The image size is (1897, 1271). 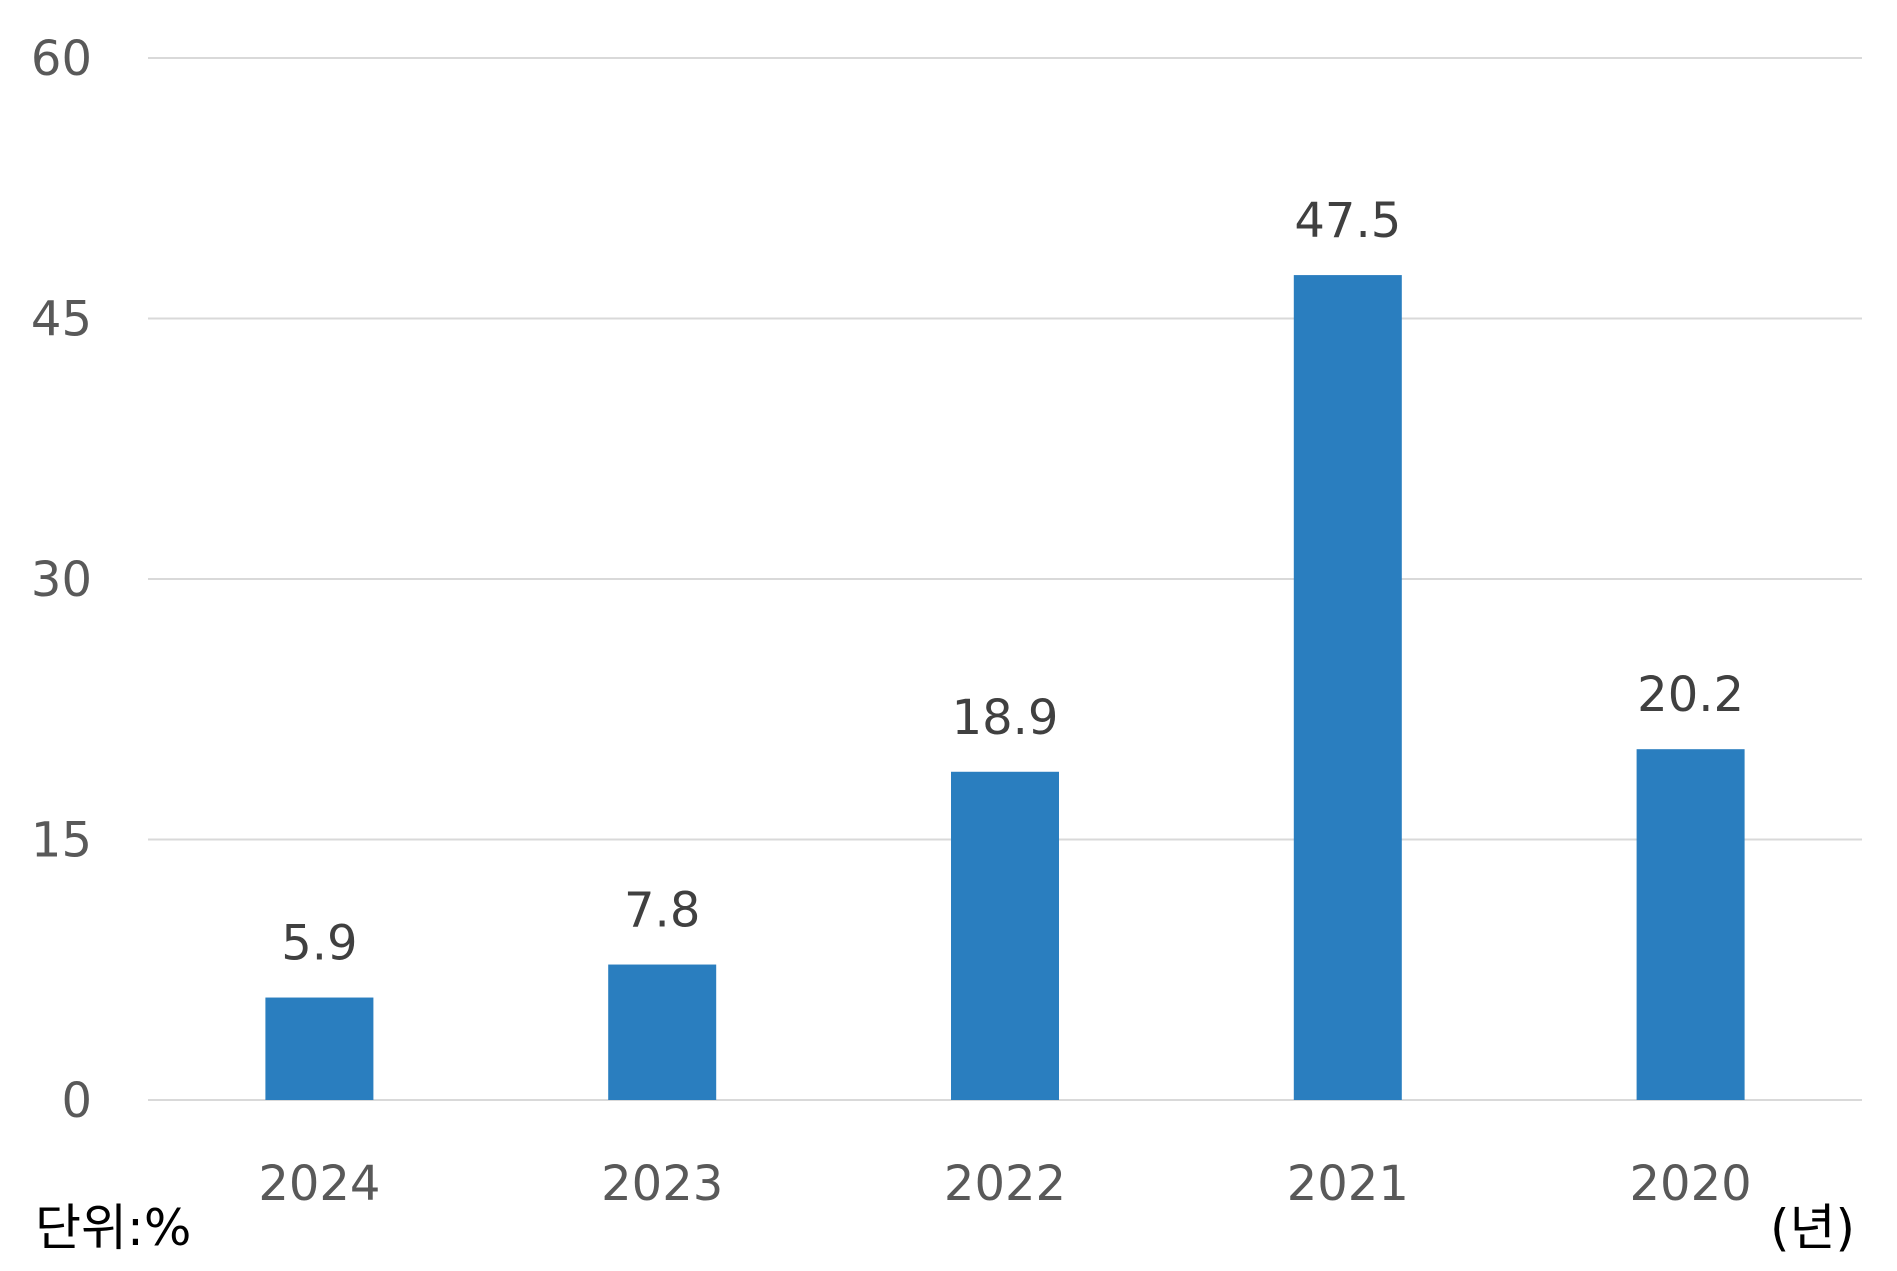 I want to click on data-label: 18.9, so click(x=1005, y=718).